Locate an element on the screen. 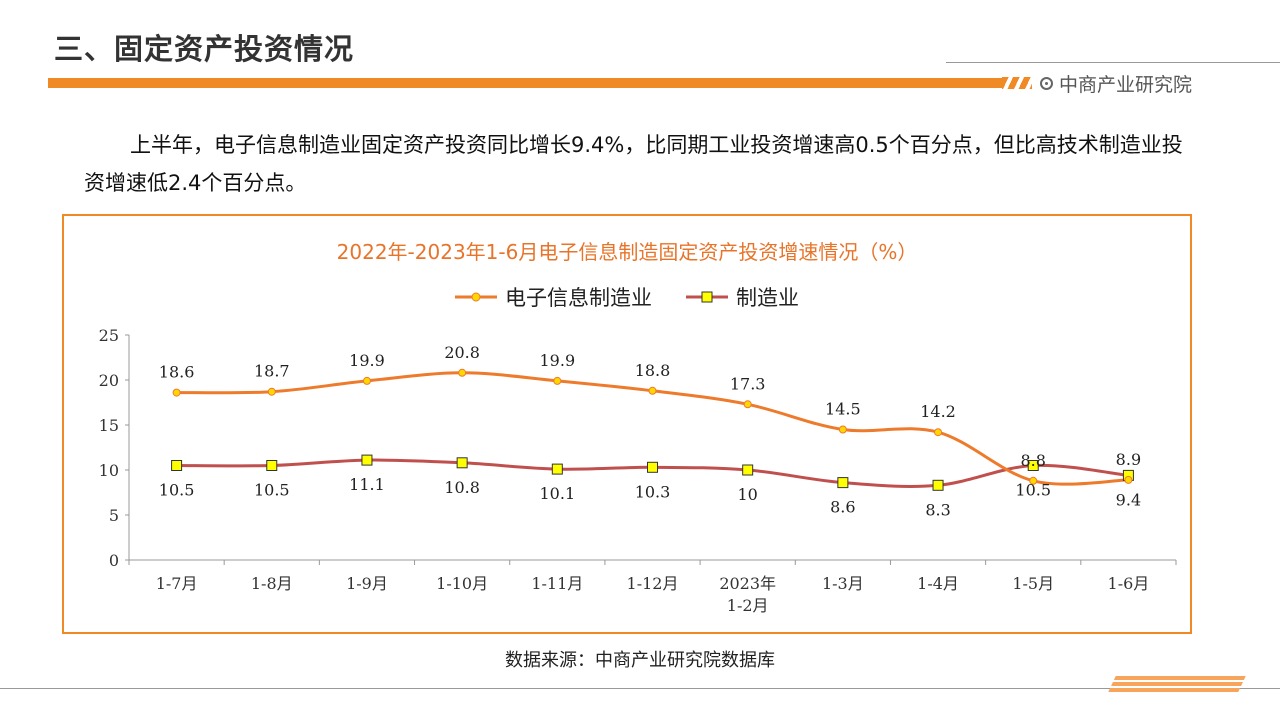  brand: 中商产业研究院 is located at coordinates (1116, 83).